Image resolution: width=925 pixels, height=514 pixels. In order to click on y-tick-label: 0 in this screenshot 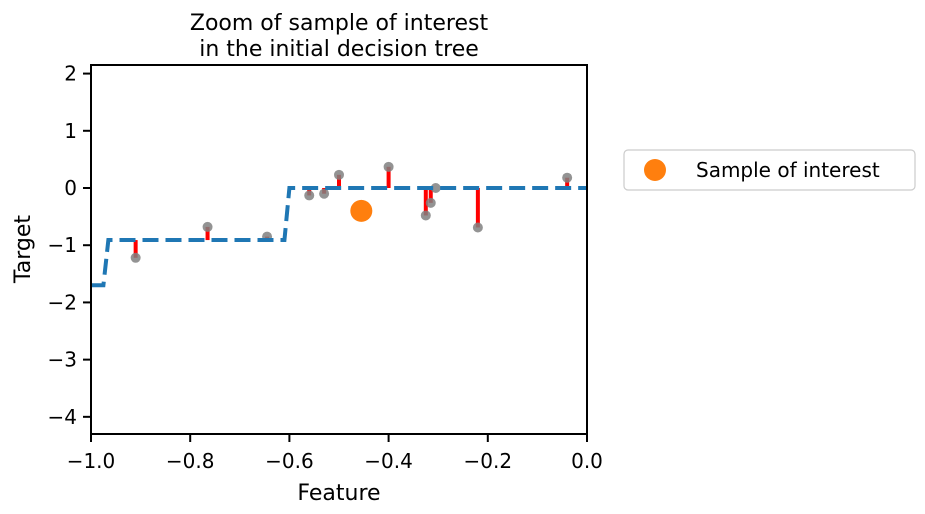, I will do `click(70, 188)`.